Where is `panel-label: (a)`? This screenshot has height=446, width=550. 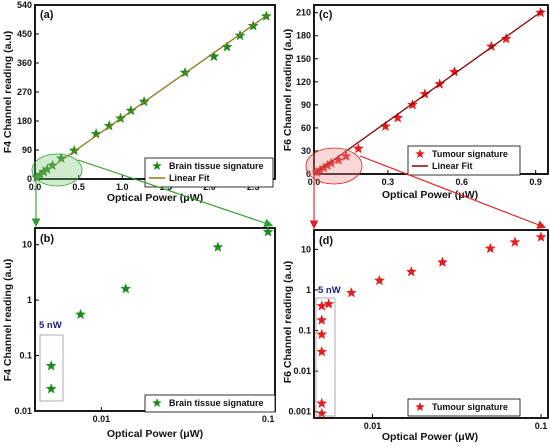 panel-label: (a) is located at coordinates (47, 15).